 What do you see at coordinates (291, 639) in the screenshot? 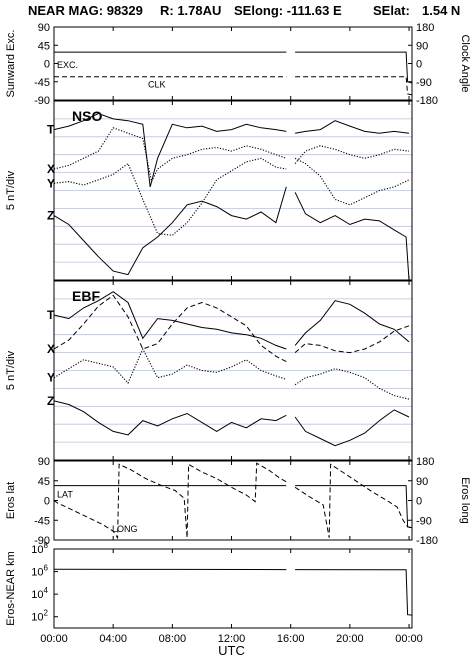
I see `xtick-label-4: 16:00` at bounding box center [291, 639].